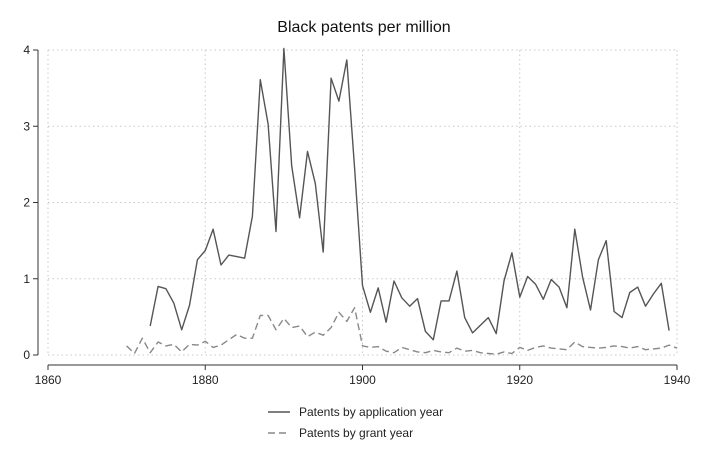 This screenshot has height=468, width=703. I want to click on chart-title: Black patents per million, so click(363, 27).